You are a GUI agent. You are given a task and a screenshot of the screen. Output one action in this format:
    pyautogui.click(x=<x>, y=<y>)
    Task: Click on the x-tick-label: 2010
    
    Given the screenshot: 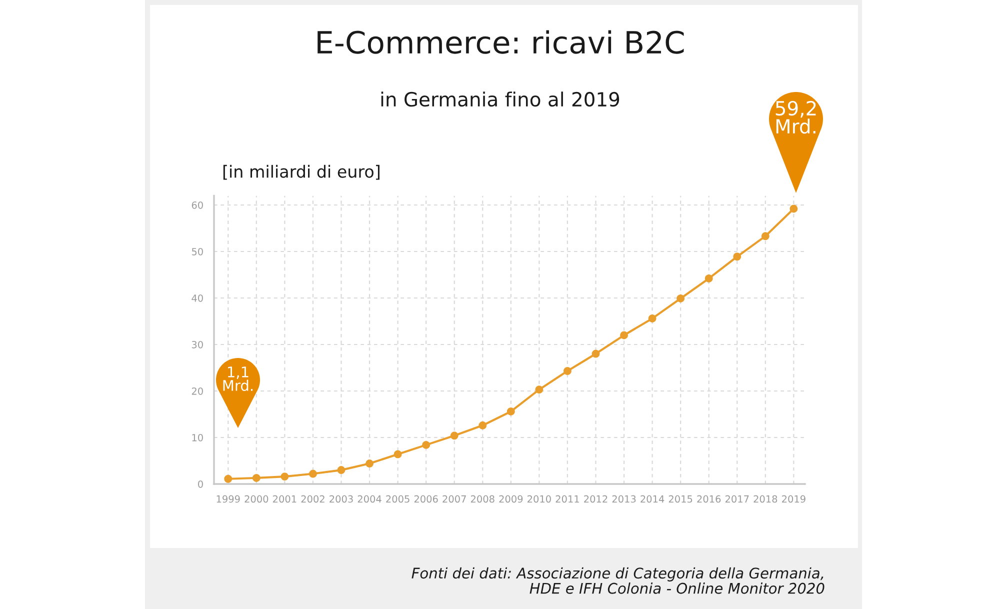 What is the action you would take?
    pyautogui.click(x=539, y=499)
    